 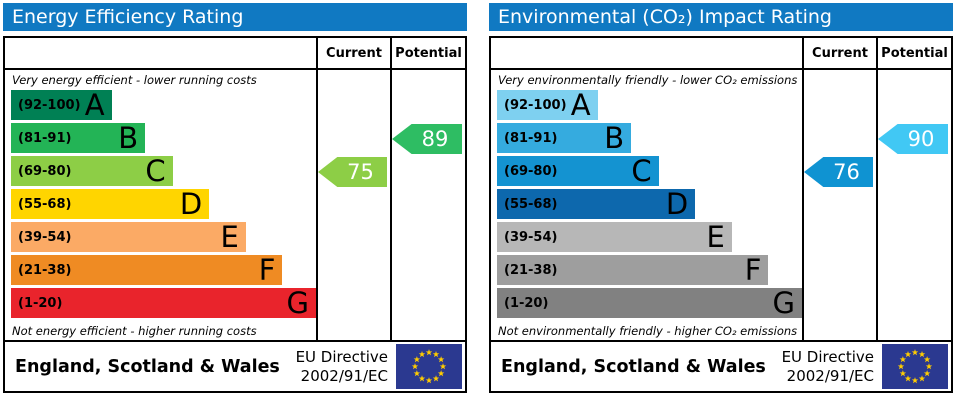 I want to click on energy-panel-title: Energy Efficiency Rating, so click(x=235, y=17).